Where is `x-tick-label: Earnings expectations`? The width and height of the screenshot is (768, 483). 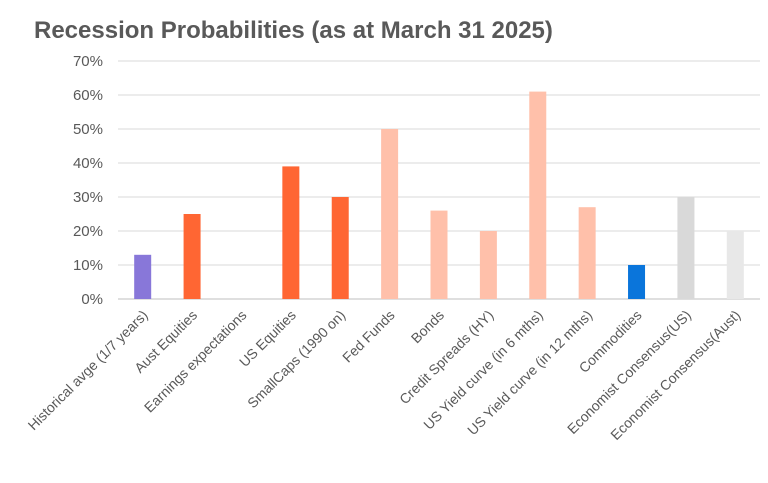 x-tick-label: Earnings expectations is located at coordinates (195, 361).